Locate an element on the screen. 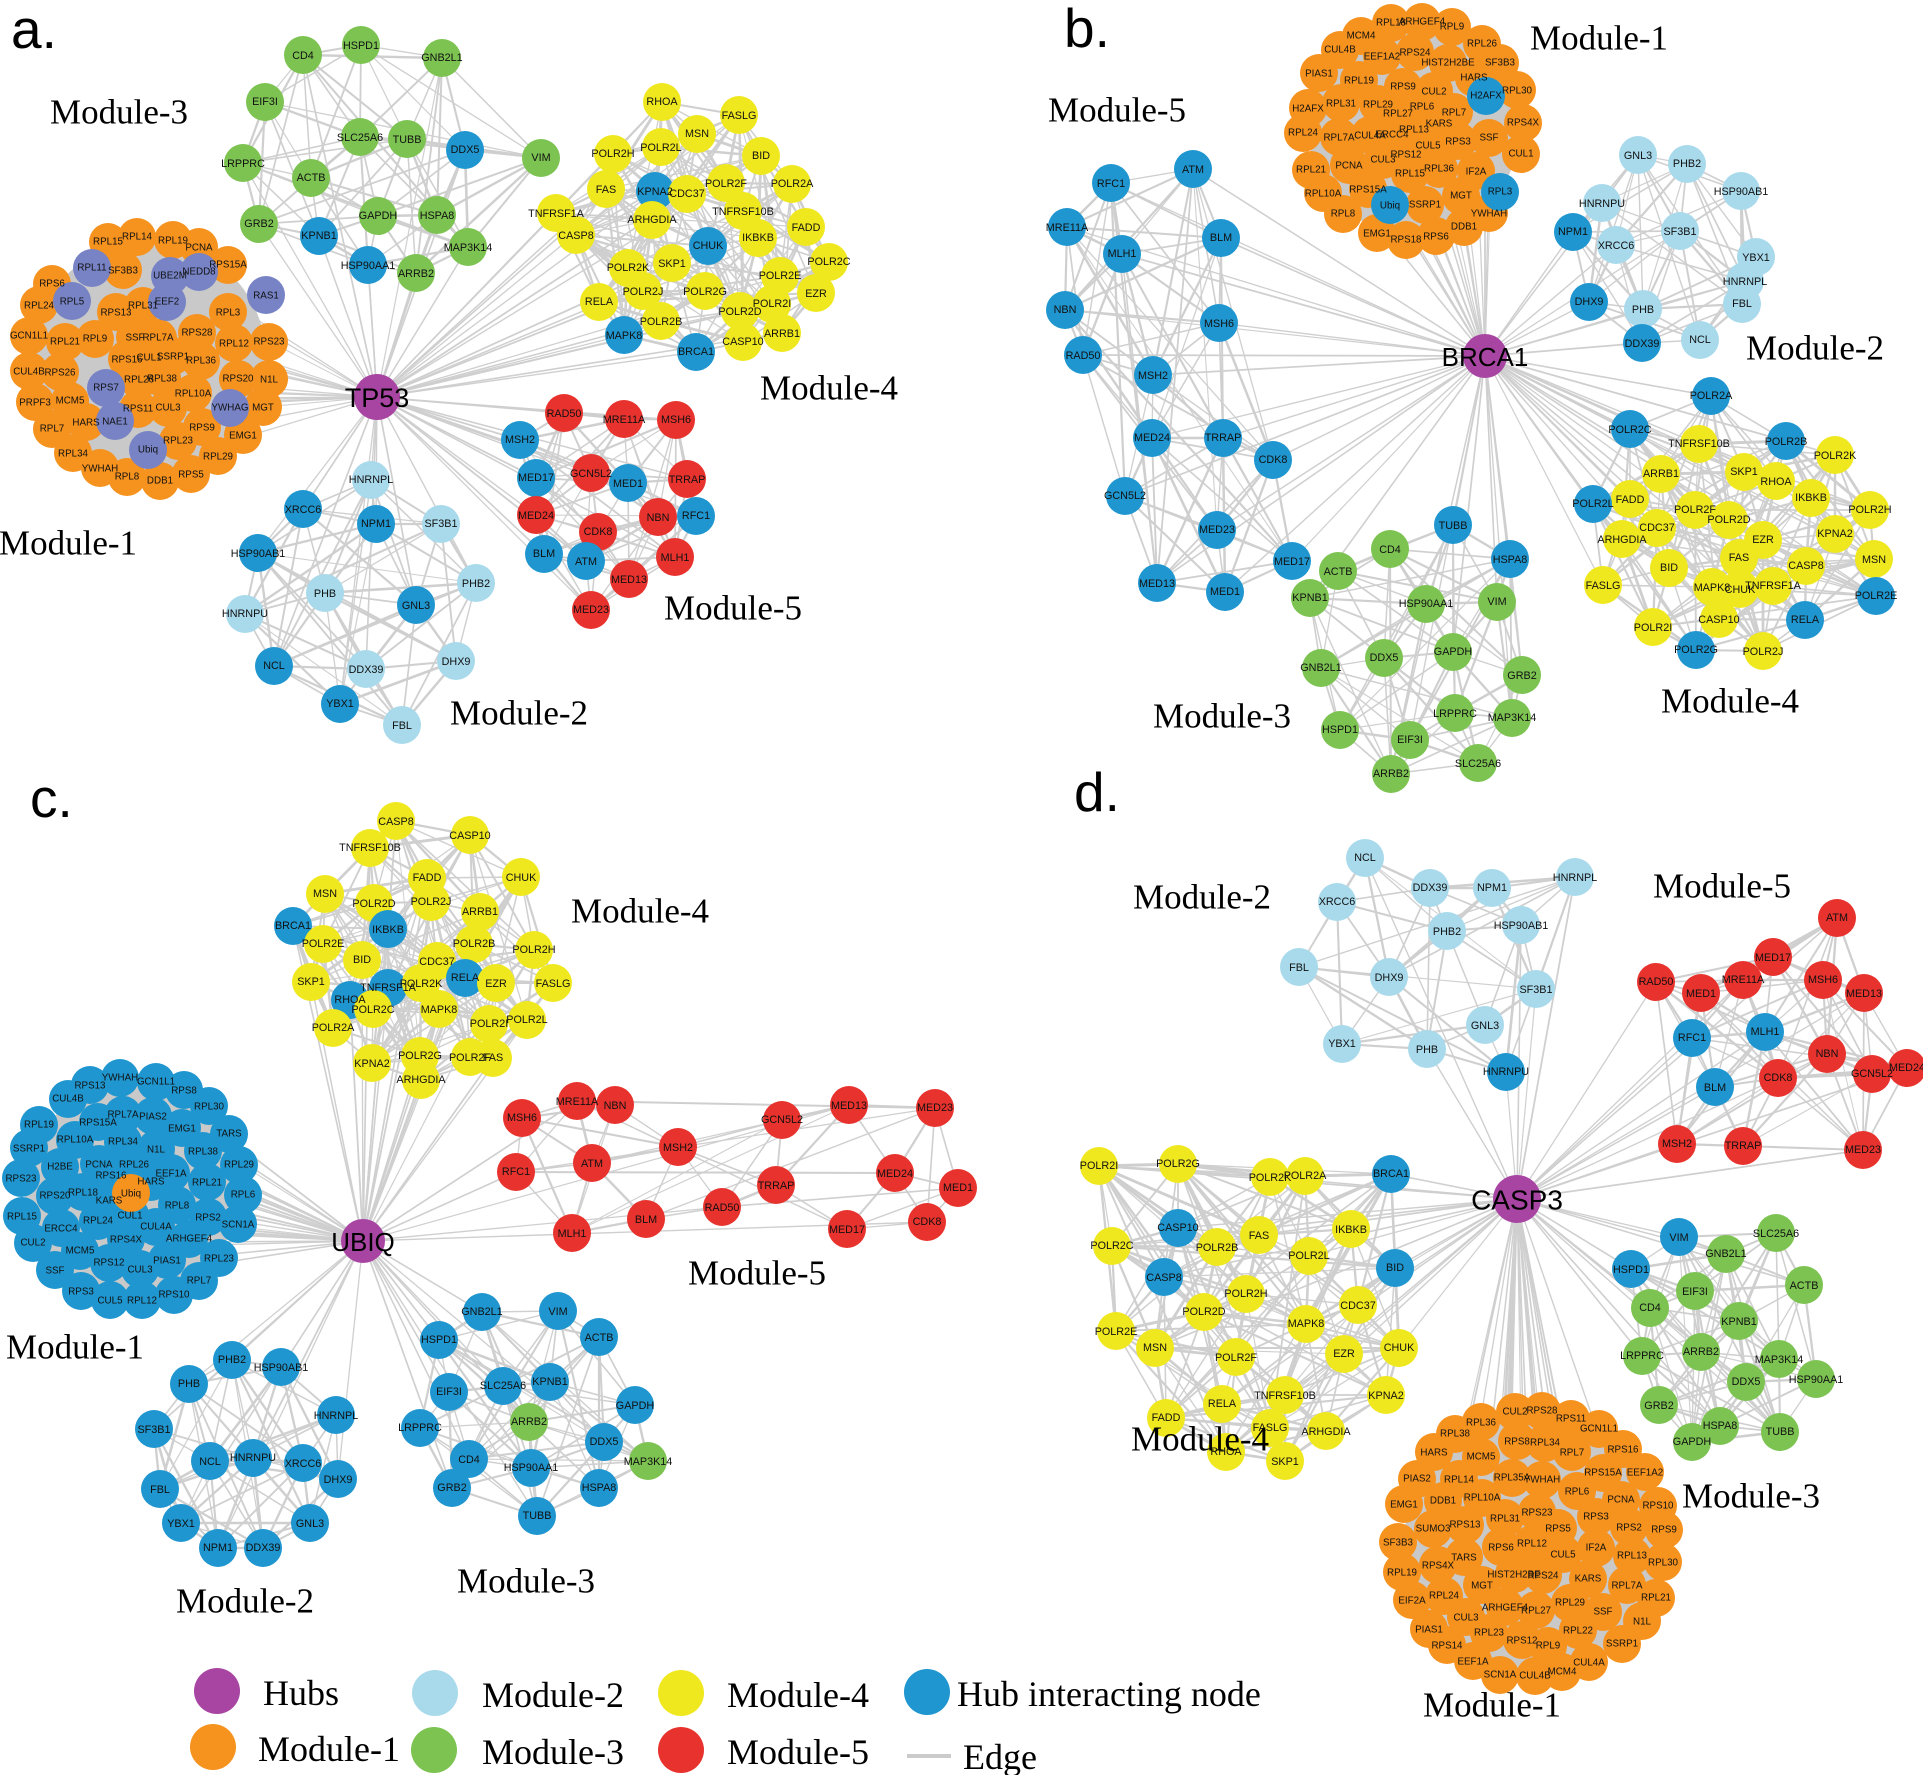 This screenshot has width=1923, height=1775. svg-text: CUL5 is located at coordinates (1563, 1555).